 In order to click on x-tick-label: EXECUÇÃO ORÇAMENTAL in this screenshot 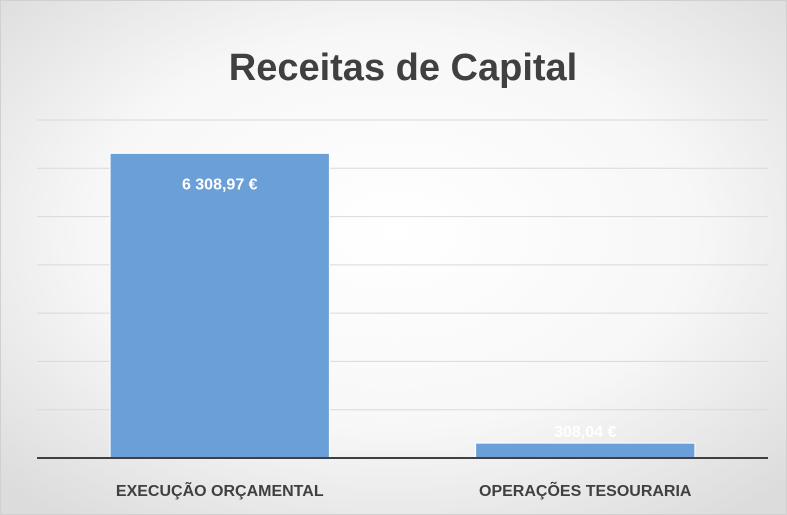, I will do `click(220, 490)`.